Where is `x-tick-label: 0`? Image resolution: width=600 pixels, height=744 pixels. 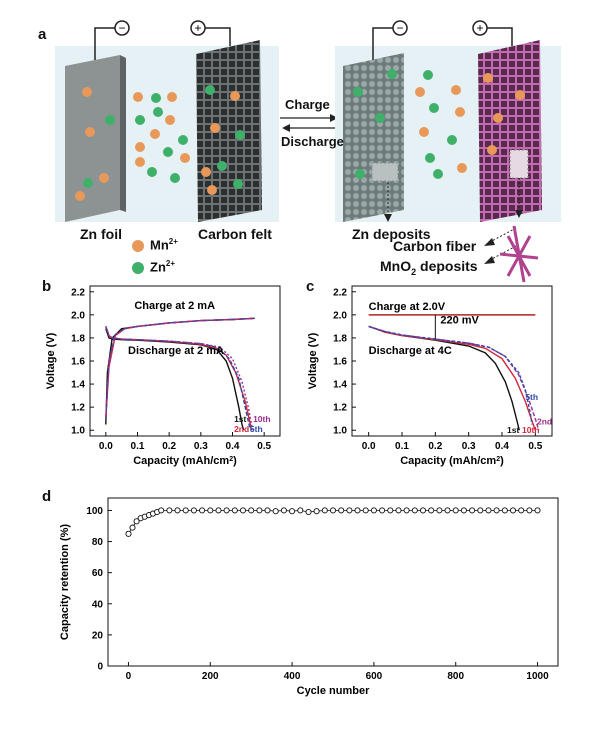
x-tick-label: 0 is located at coordinates (129, 676).